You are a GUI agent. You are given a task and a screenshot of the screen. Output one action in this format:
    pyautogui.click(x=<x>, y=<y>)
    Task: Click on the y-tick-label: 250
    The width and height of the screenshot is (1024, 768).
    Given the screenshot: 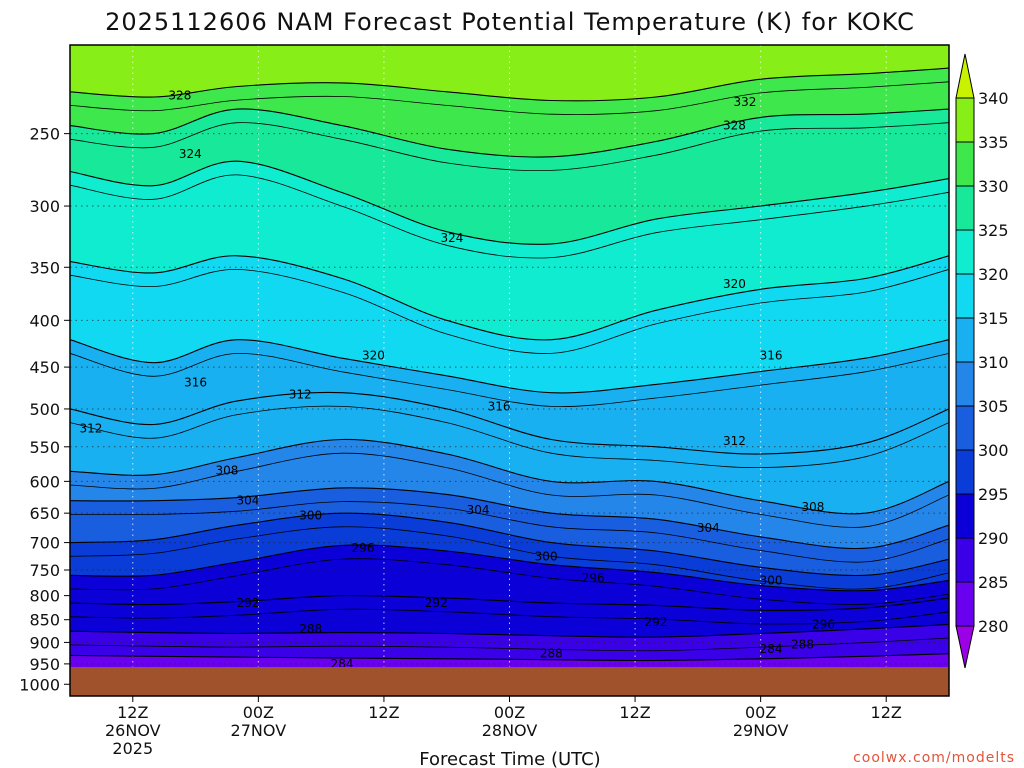 What is the action you would take?
    pyautogui.click(x=44, y=134)
    